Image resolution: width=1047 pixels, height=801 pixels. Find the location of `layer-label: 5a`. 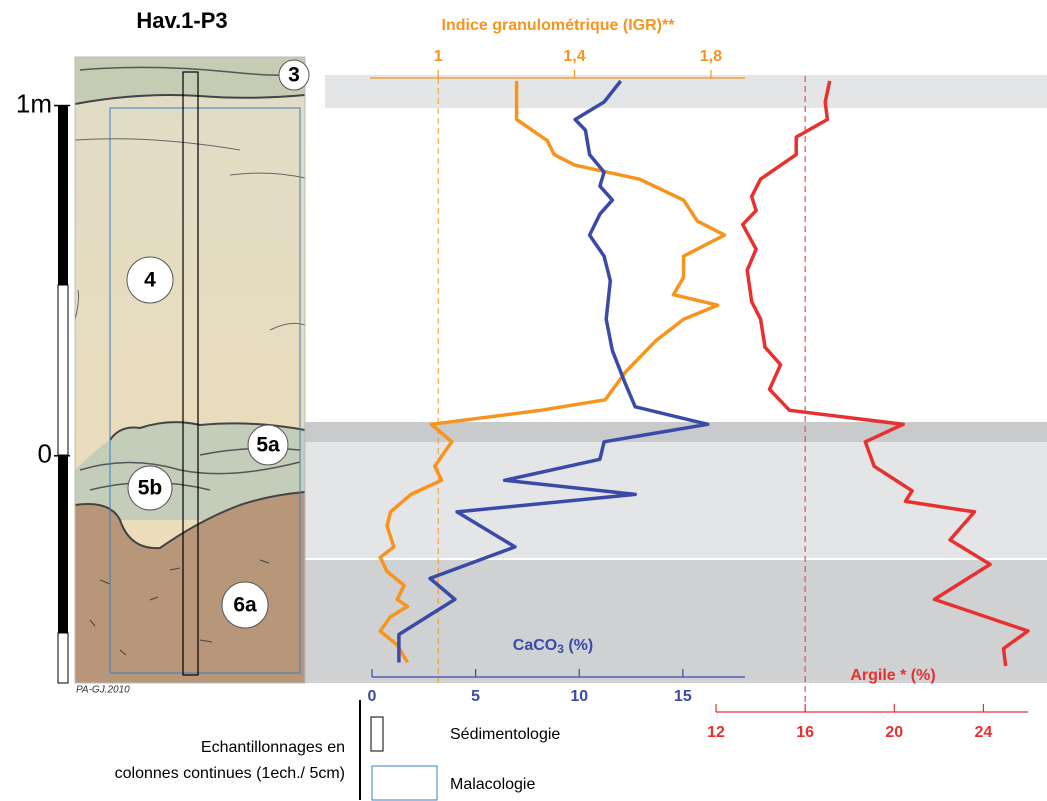

layer-label: 5a is located at coordinates (268, 445).